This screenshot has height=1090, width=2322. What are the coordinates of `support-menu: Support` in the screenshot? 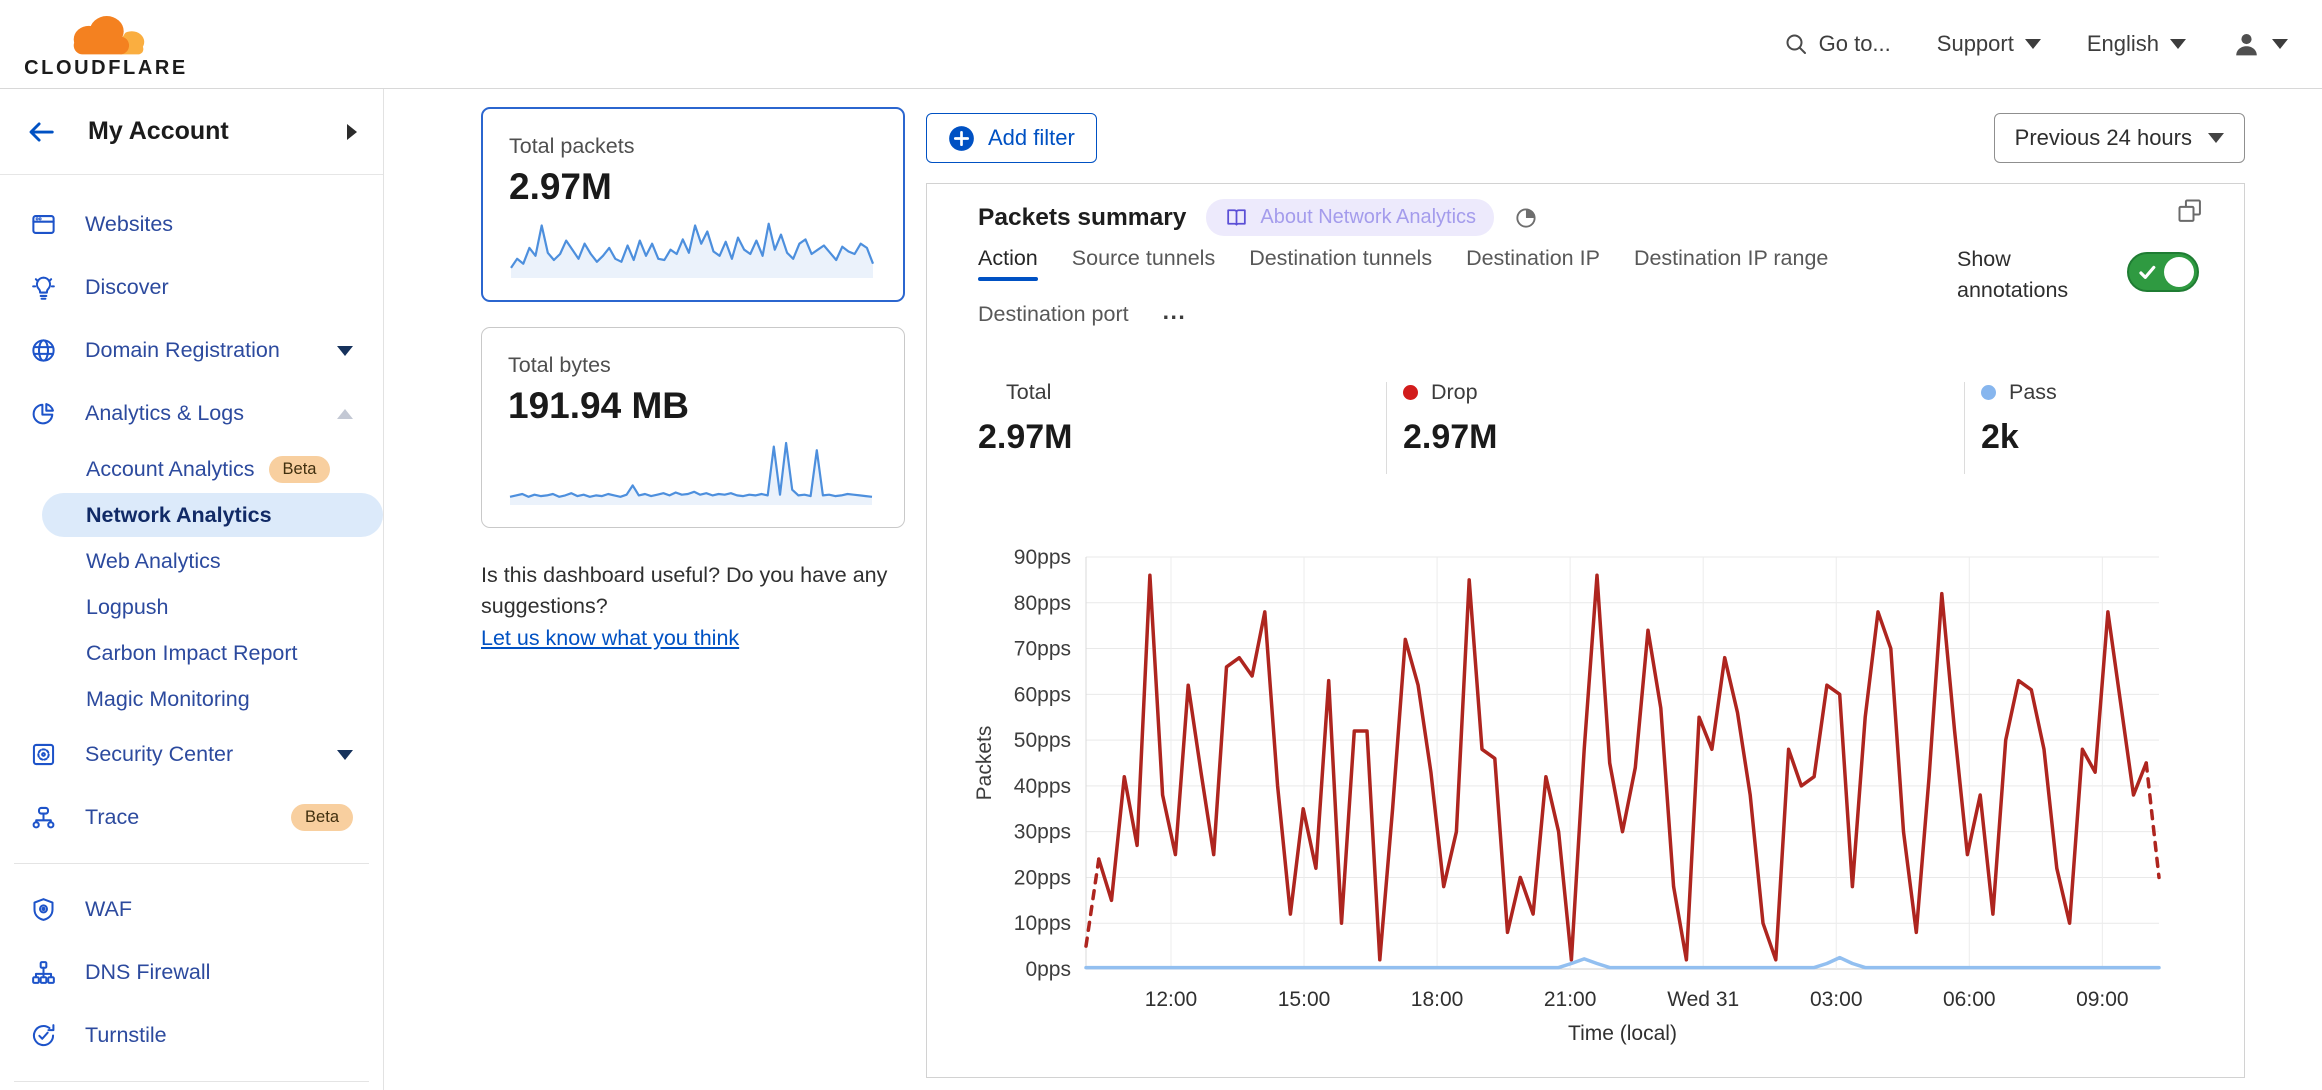 It's located at (1989, 44).